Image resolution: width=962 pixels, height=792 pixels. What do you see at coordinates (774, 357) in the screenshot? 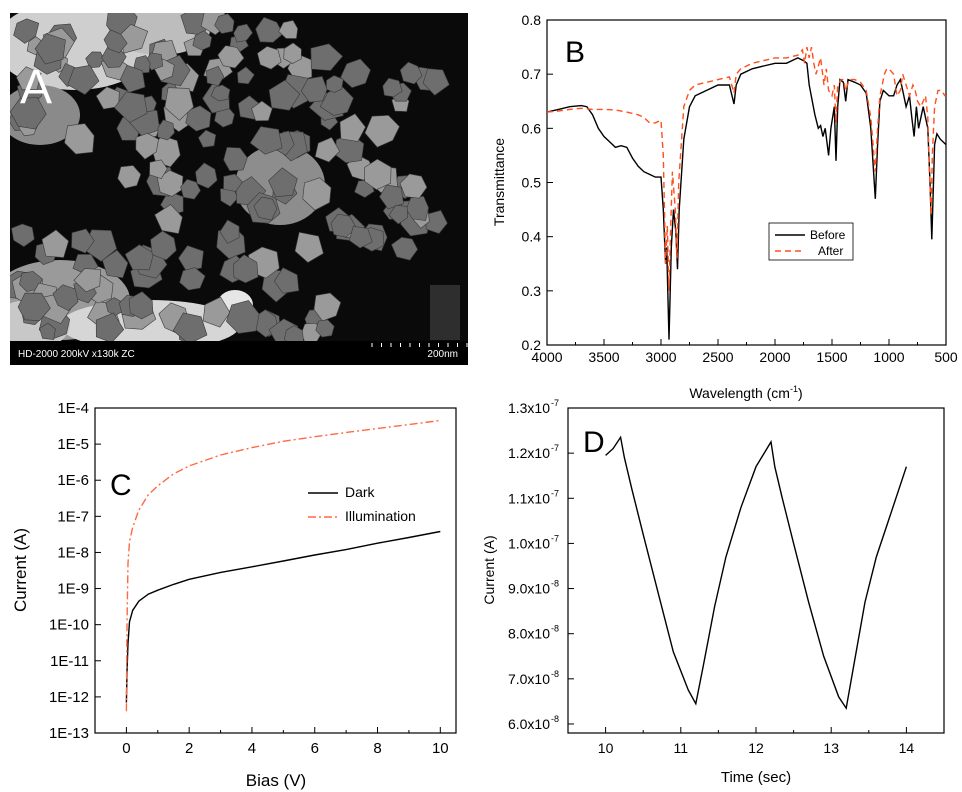
I see `x-tick-label: 2000` at bounding box center [774, 357].